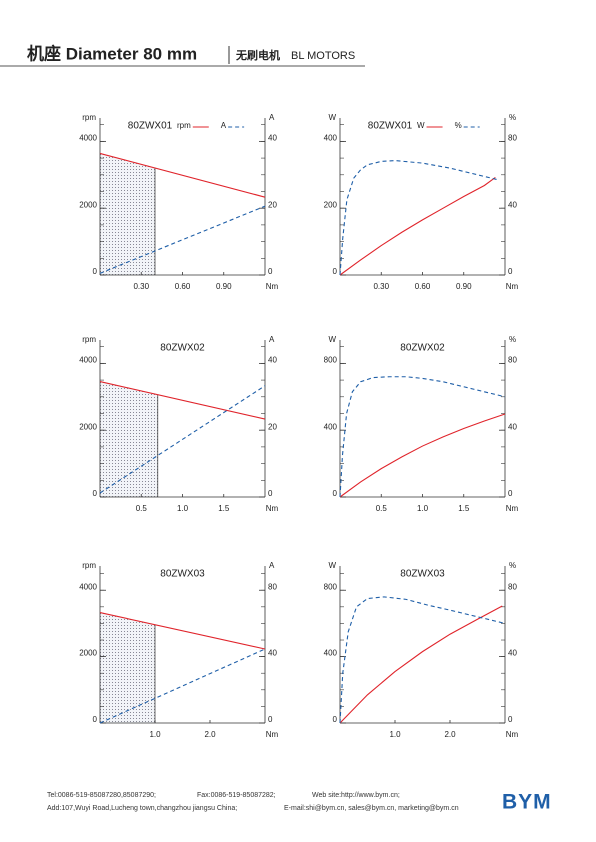  I want to click on logo: BYM, so click(527, 802).